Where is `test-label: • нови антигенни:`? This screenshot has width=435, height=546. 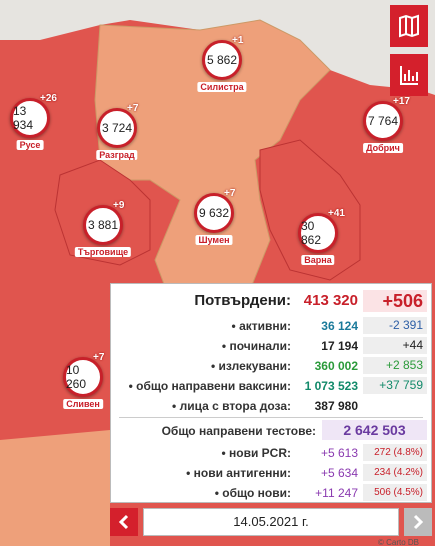
test-label: • нови антигенни: is located at coordinates (238, 473).